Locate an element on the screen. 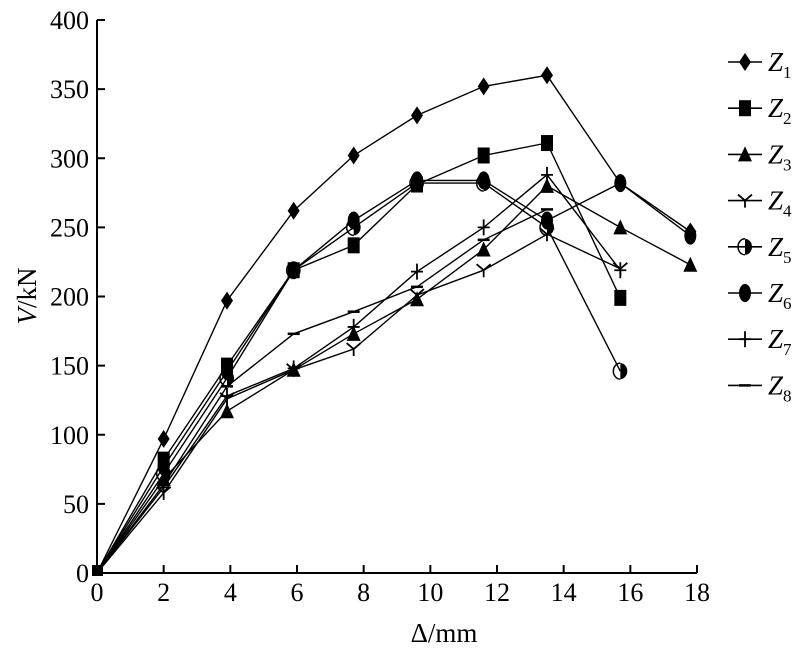 The height and width of the screenshot is (651, 800). legend-item-z3: Z3 is located at coordinates (760, 156).